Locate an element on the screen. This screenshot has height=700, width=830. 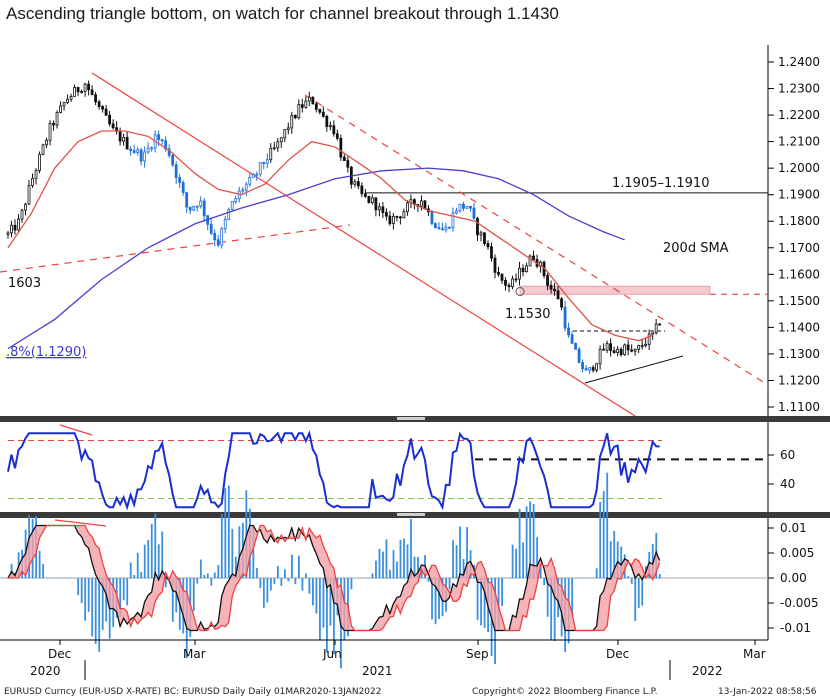
macd-tick-label: -0.01 is located at coordinates (795, 628).